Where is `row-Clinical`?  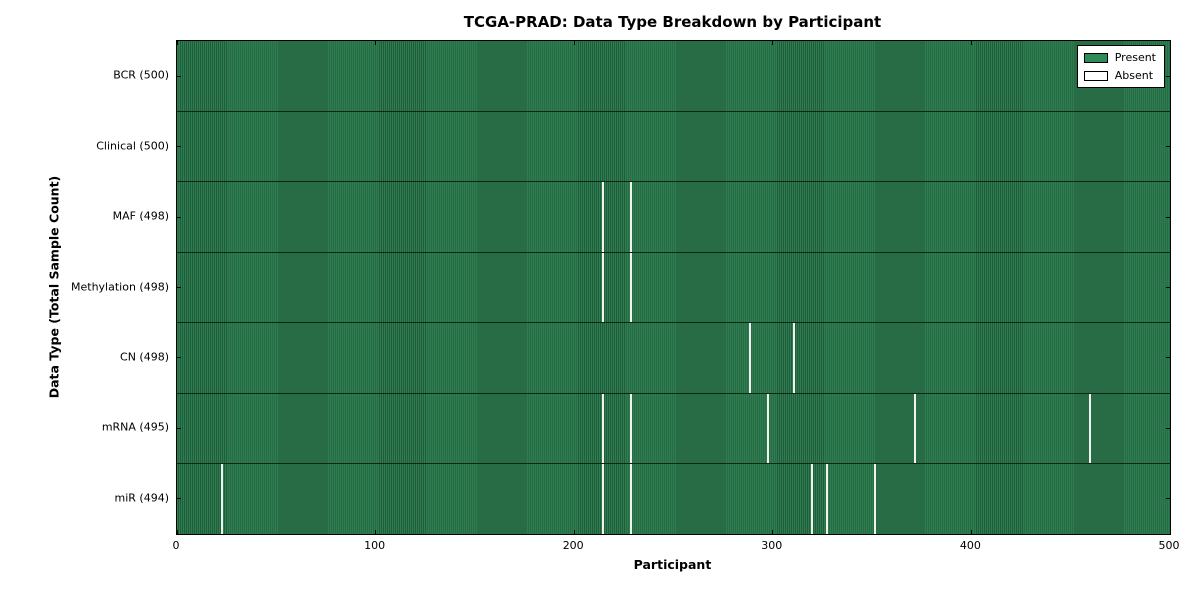 row-Clinical is located at coordinates (673, 147).